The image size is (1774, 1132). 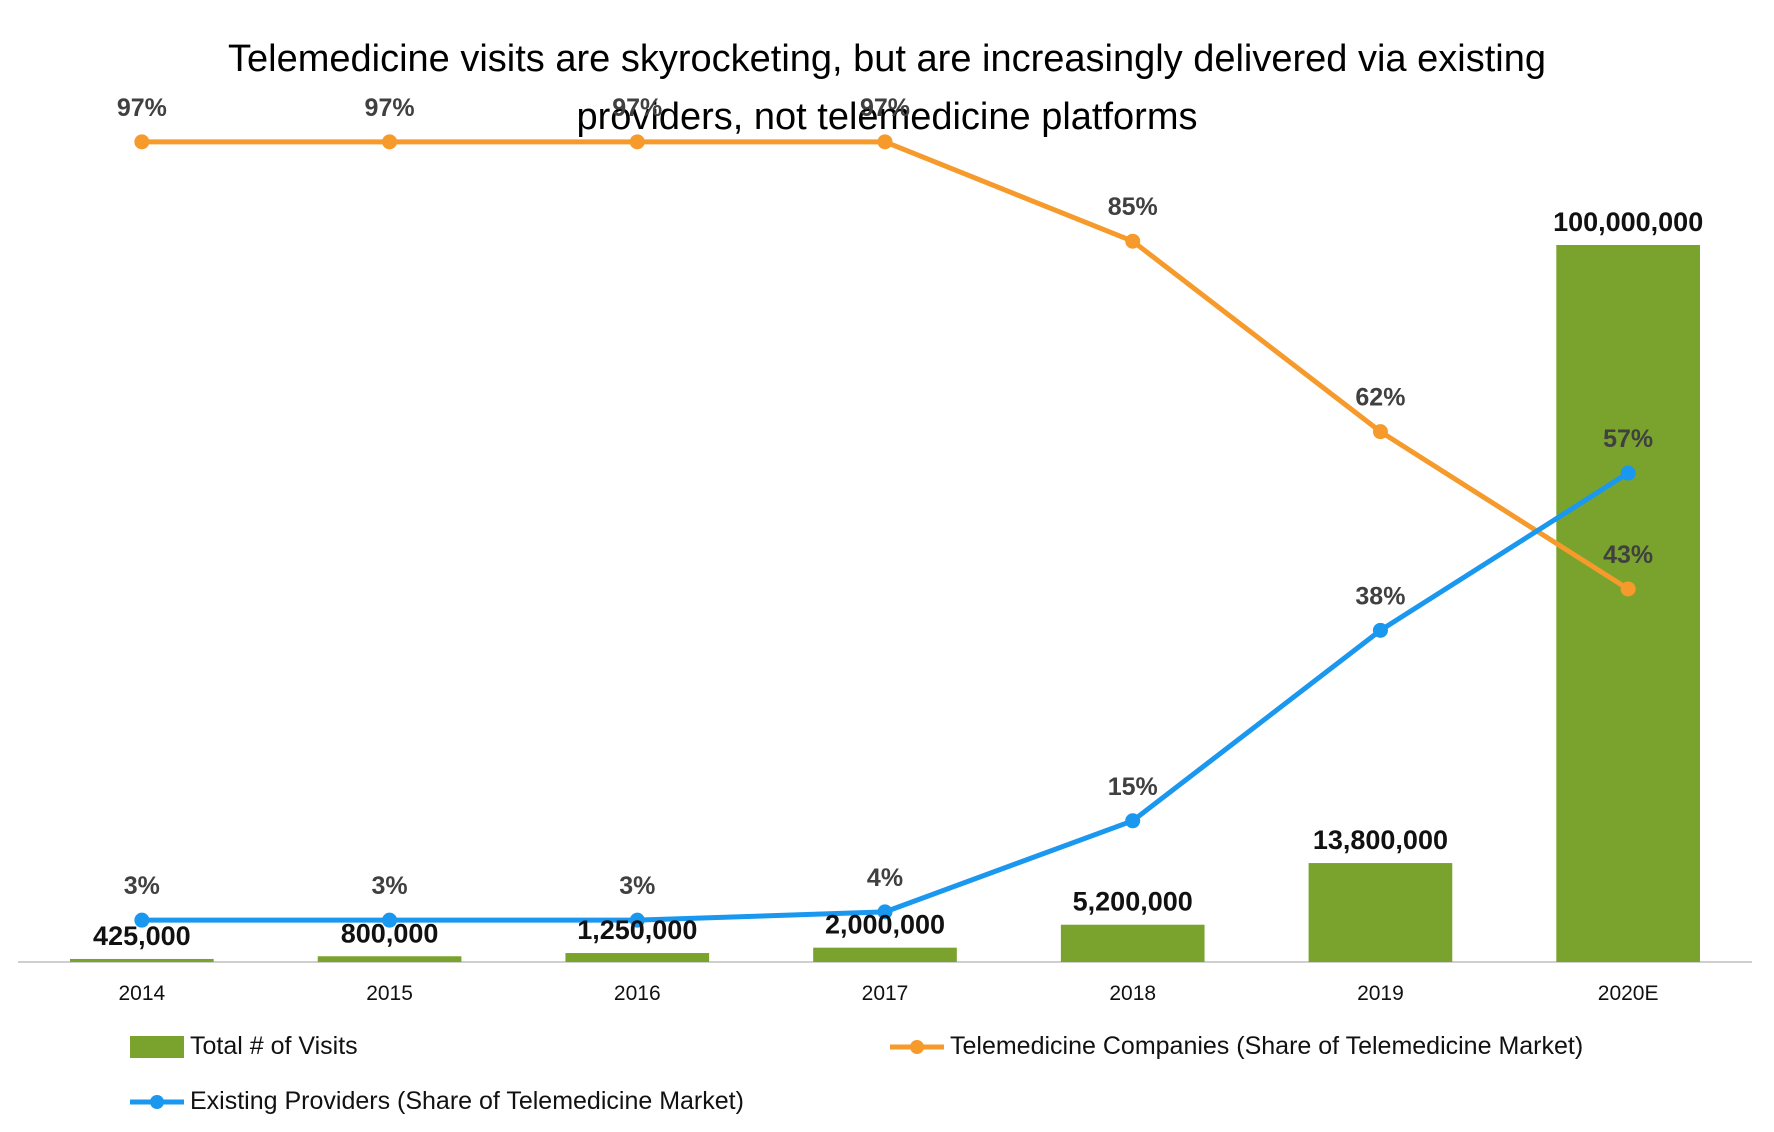 What do you see at coordinates (637, 930) in the screenshot?
I see `bar-label-2016: 1,250,000` at bounding box center [637, 930].